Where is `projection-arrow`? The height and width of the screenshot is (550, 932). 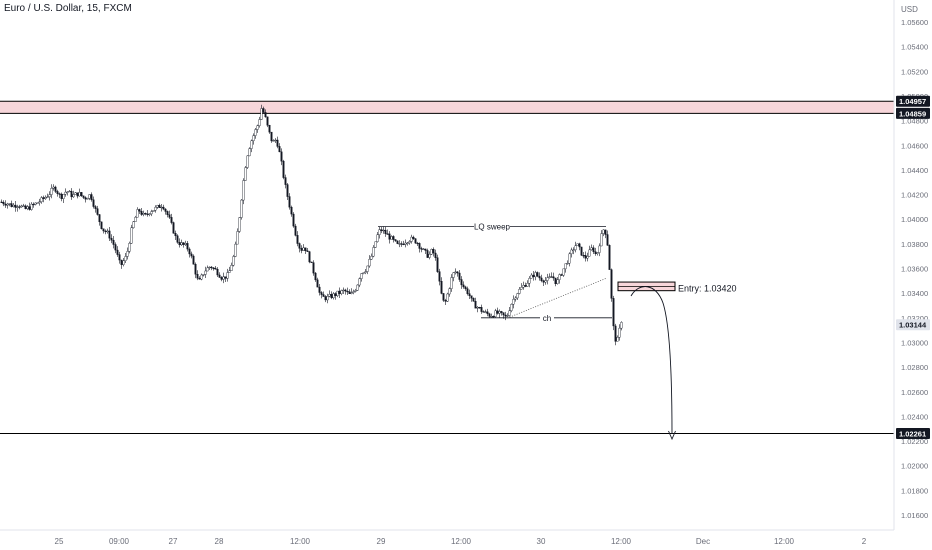
projection-arrow is located at coordinates (651, 360).